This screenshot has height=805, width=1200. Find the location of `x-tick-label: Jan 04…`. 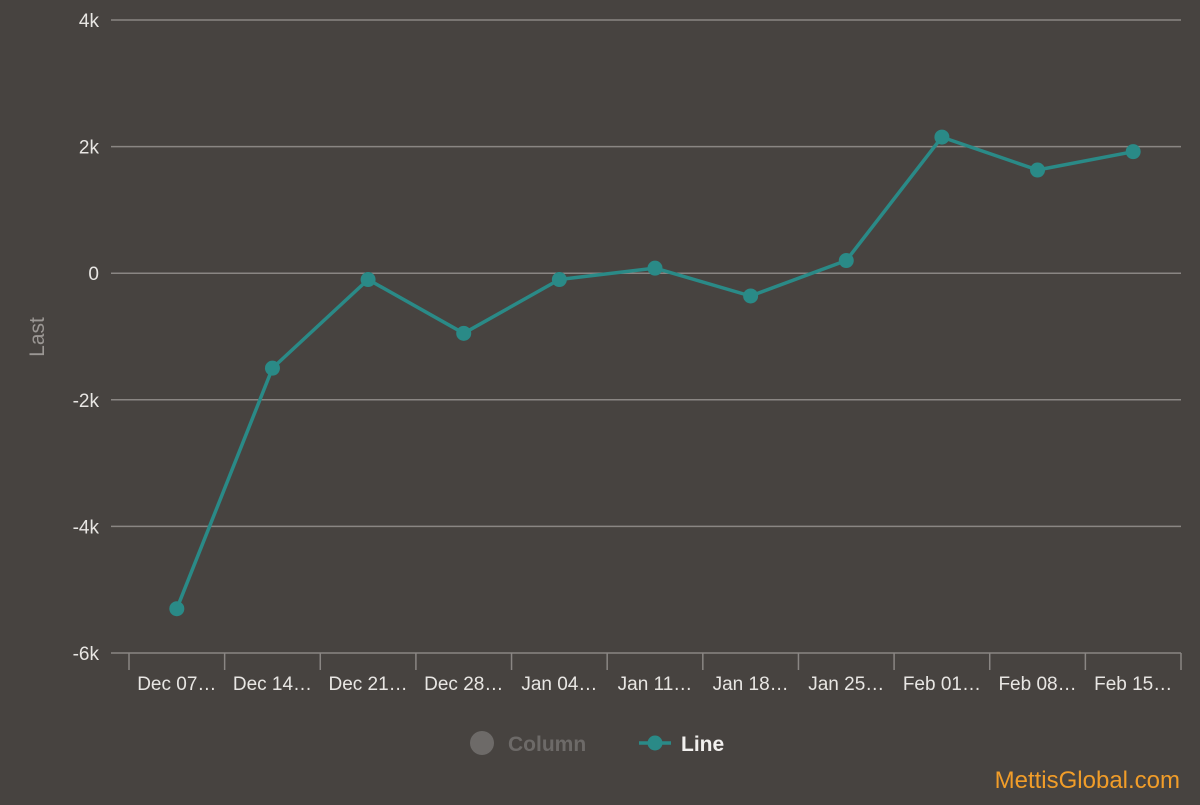

x-tick-label: Jan 04… is located at coordinates (559, 684).